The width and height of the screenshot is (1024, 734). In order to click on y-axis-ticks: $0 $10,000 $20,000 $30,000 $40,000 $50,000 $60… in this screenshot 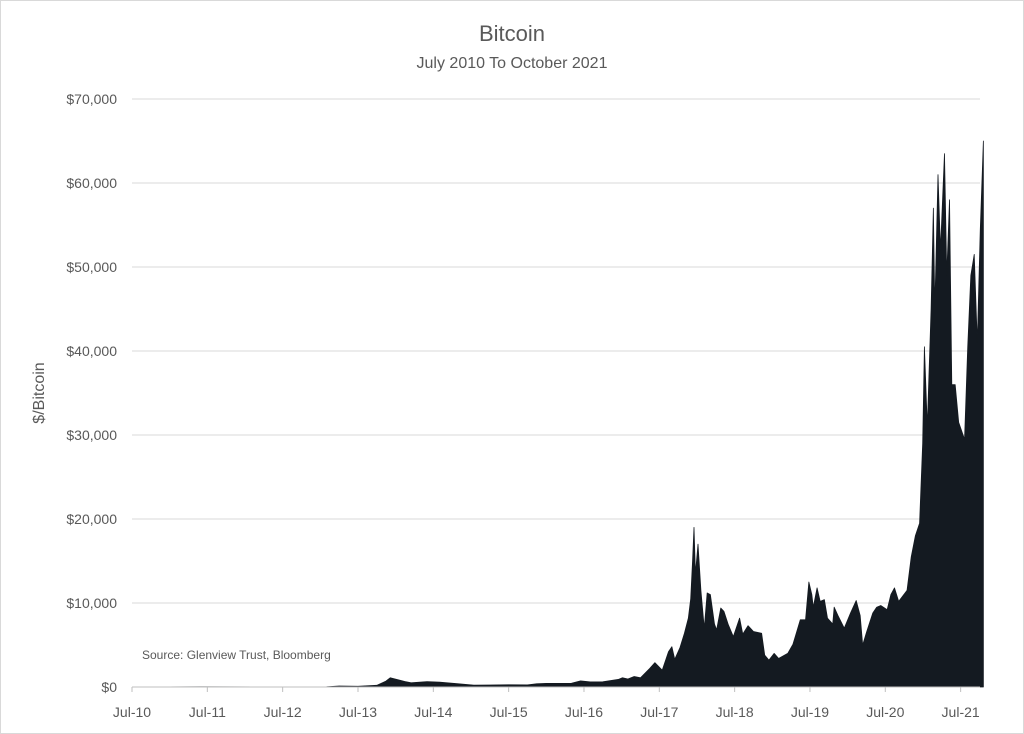, I will do `click(91, 393)`.